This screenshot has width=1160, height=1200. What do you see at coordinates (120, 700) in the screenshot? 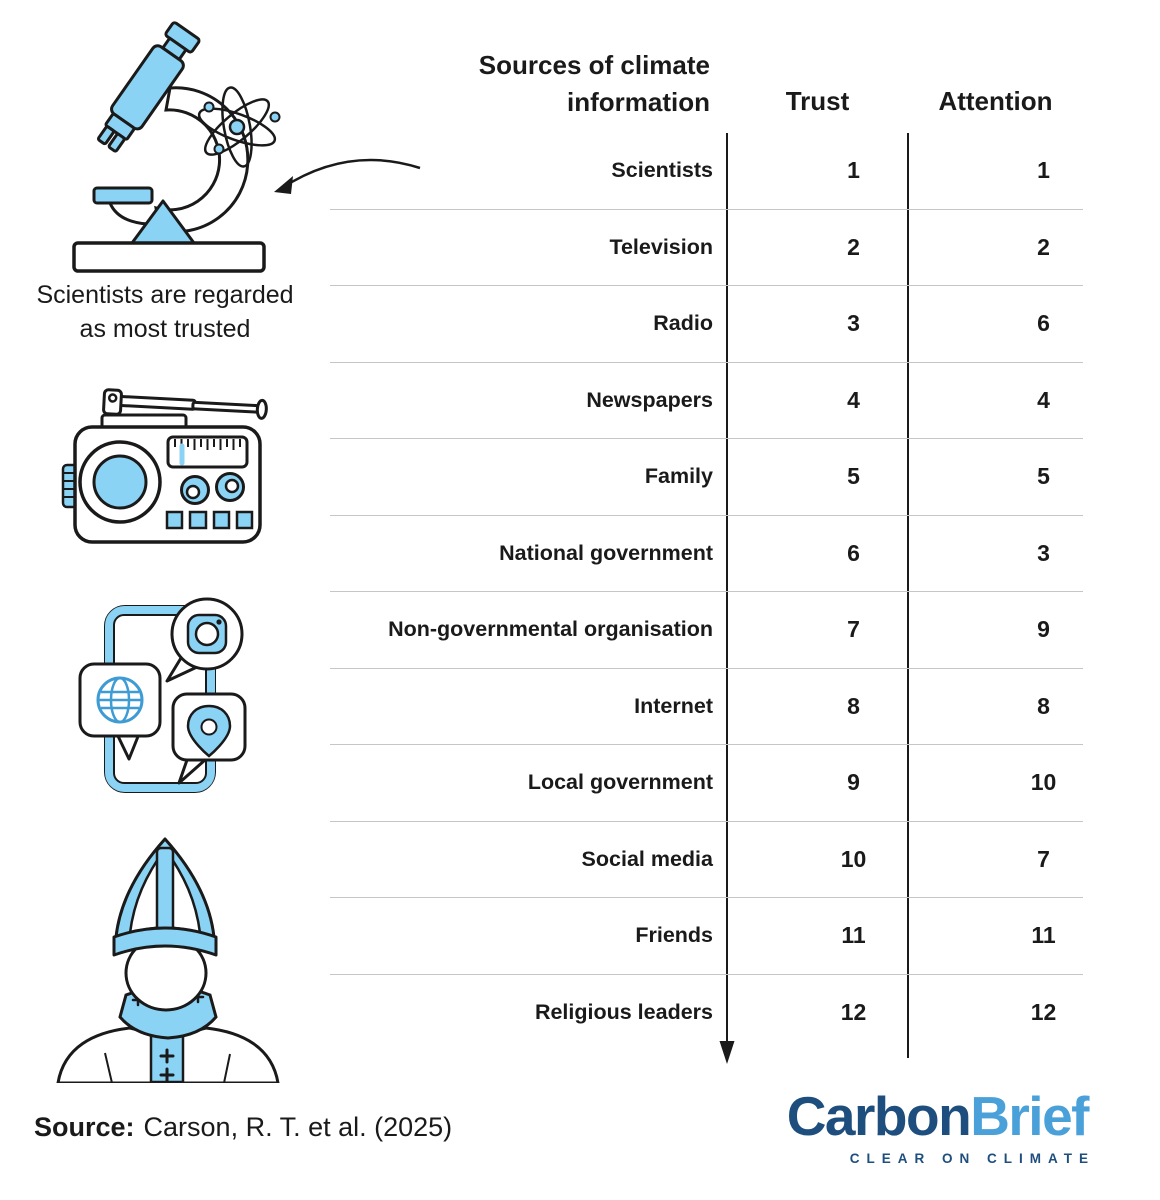
I see `globe-icon` at bounding box center [120, 700].